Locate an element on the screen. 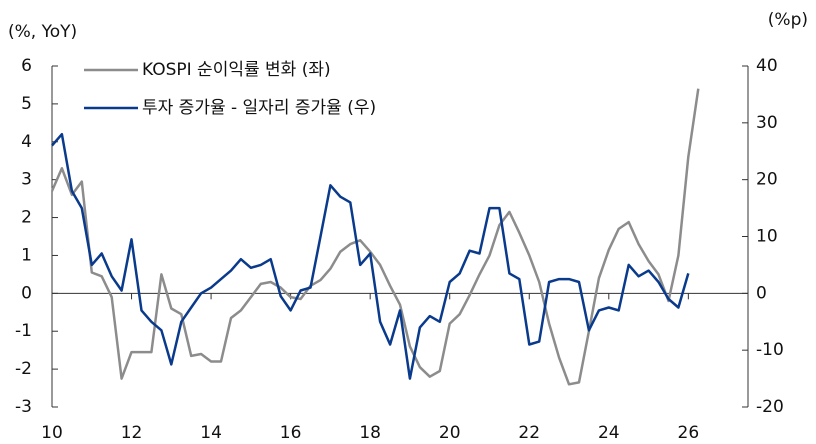 This screenshot has height=444, width=816. y-tick-label: 6 is located at coordinates (26, 66).